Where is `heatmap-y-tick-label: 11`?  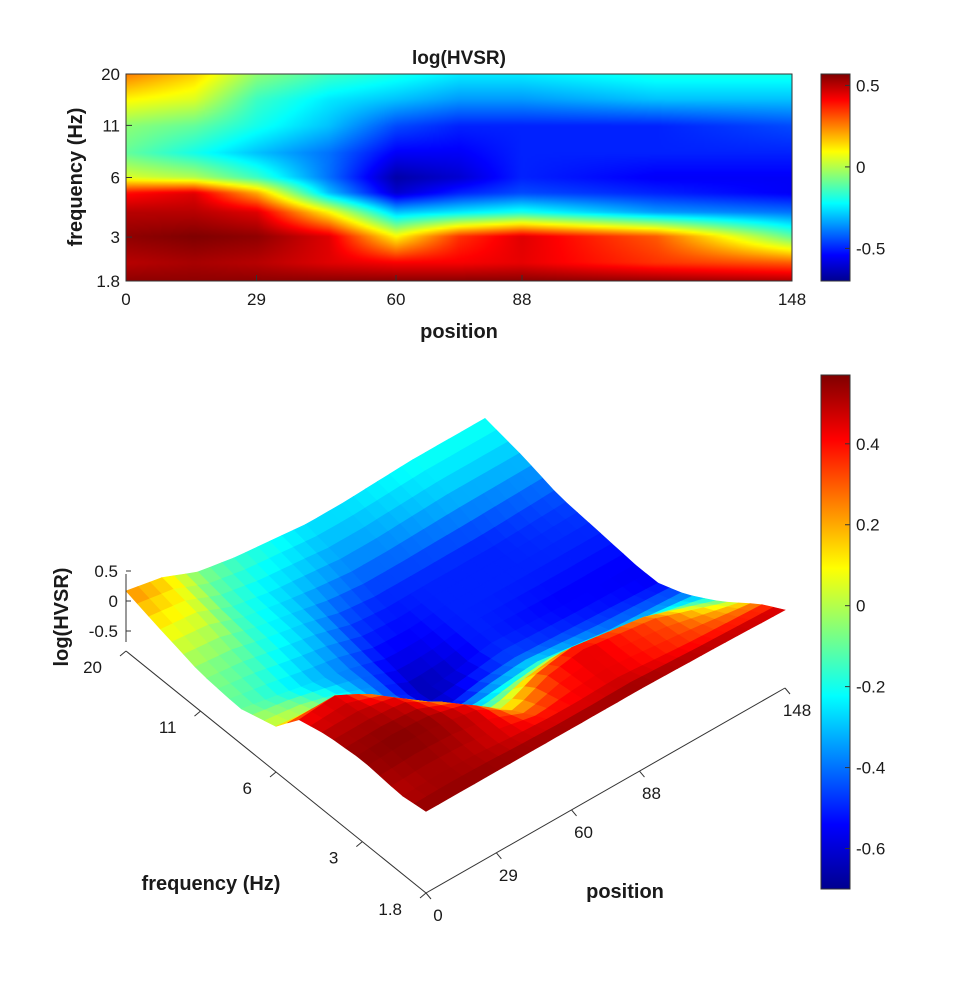
heatmap-y-tick-label: 11 is located at coordinates (111, 125).